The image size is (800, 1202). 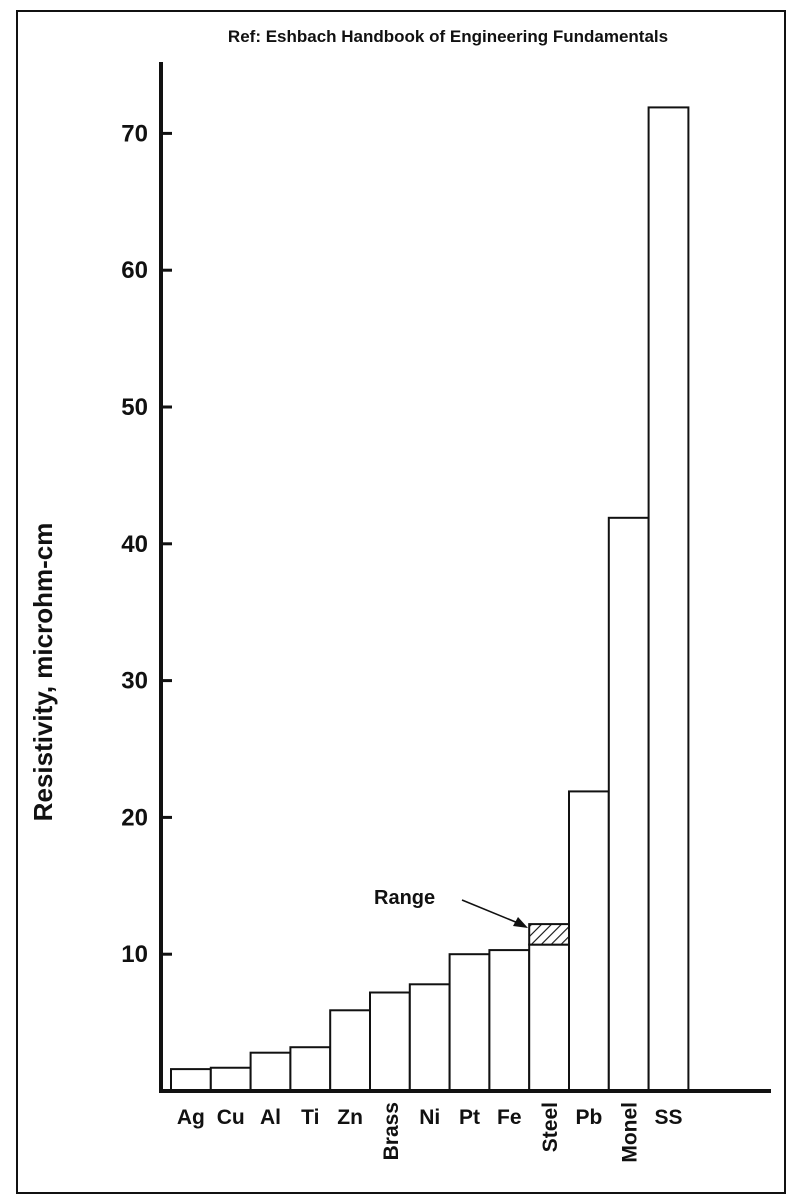 What do you see at coordinates (134, 270) in the screenshot?
I see `y-tick-label: 60` at bounding box center [134, 270].